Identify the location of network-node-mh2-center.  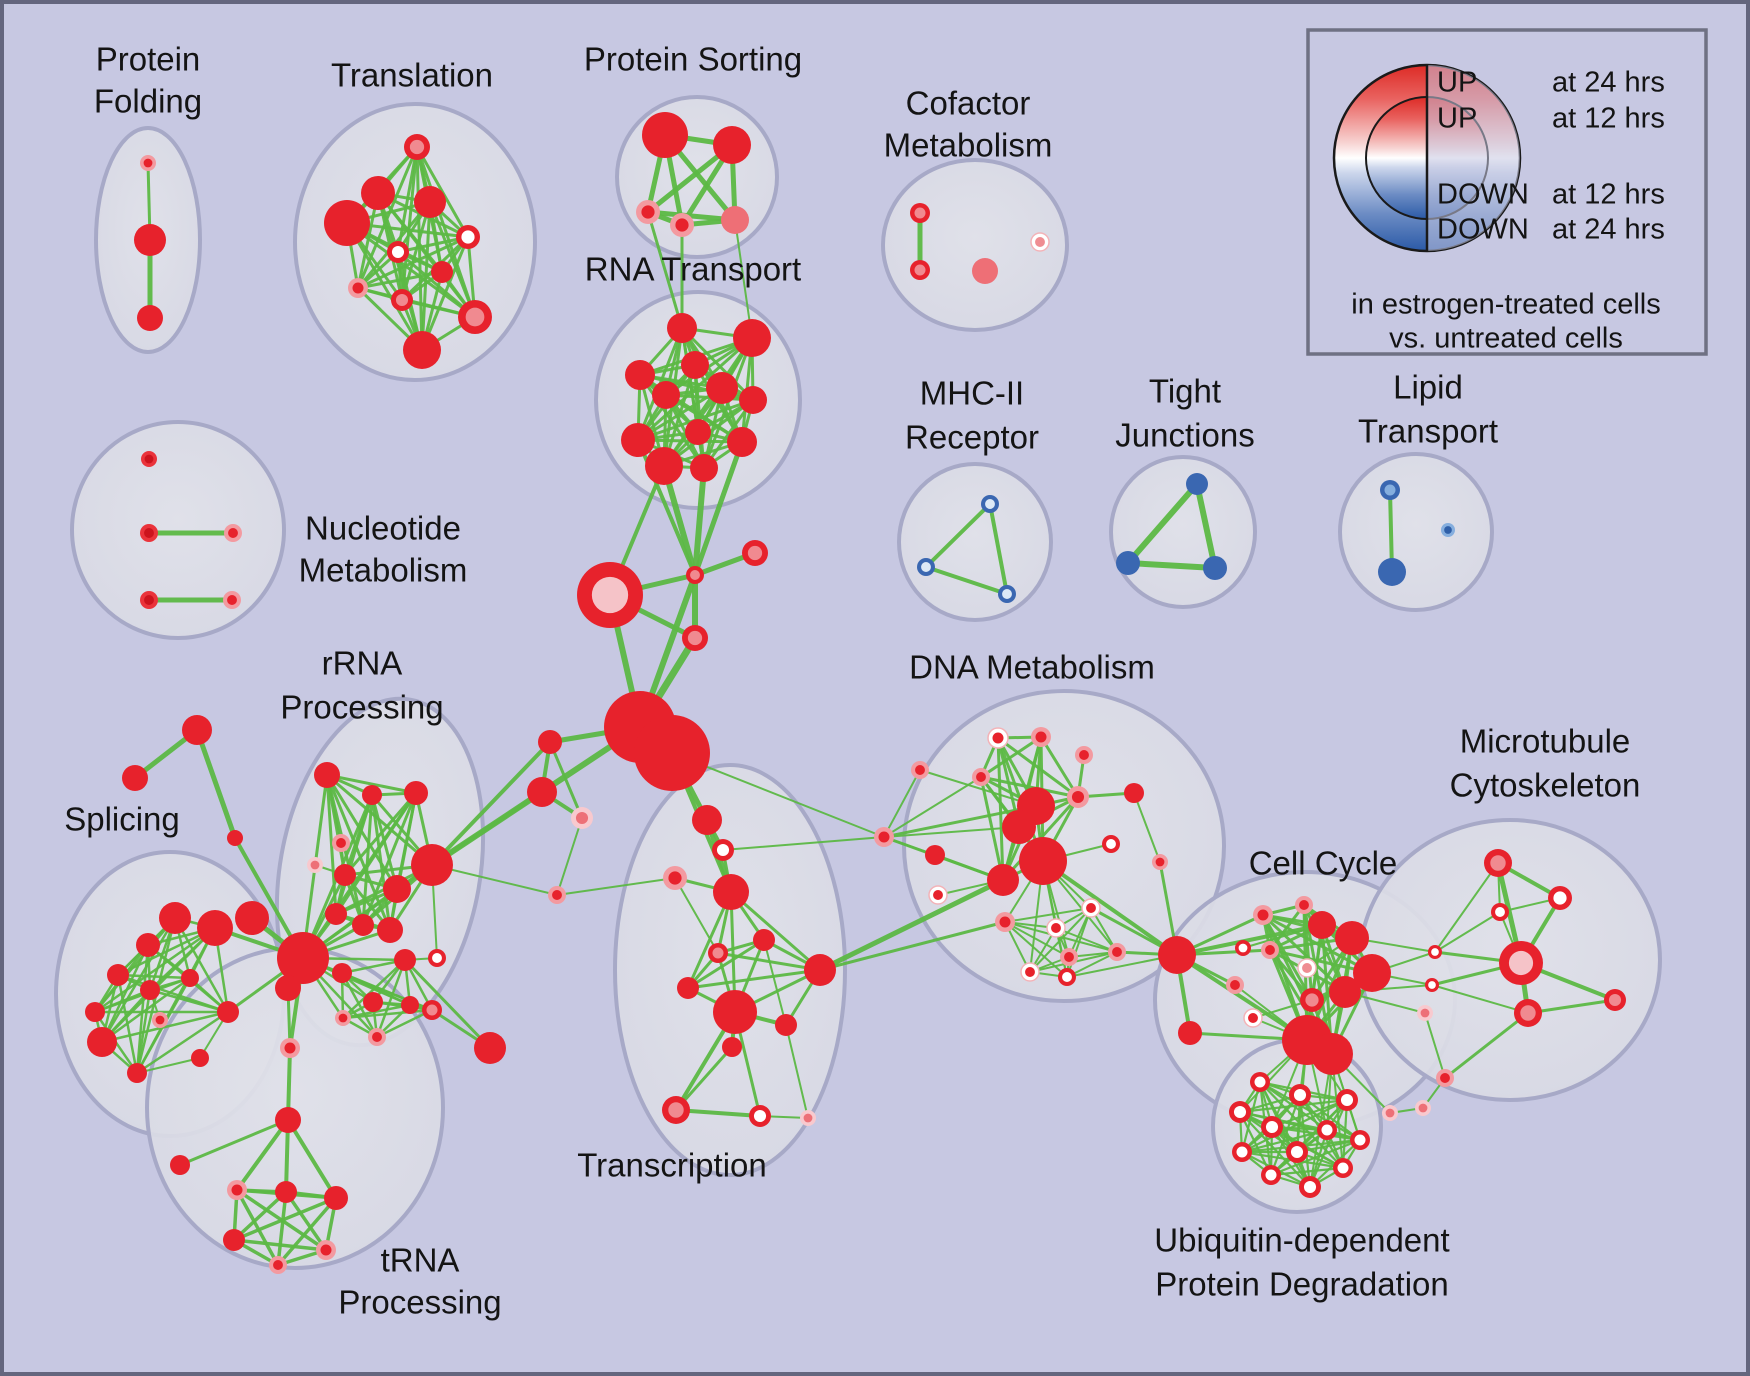
(926, 567).